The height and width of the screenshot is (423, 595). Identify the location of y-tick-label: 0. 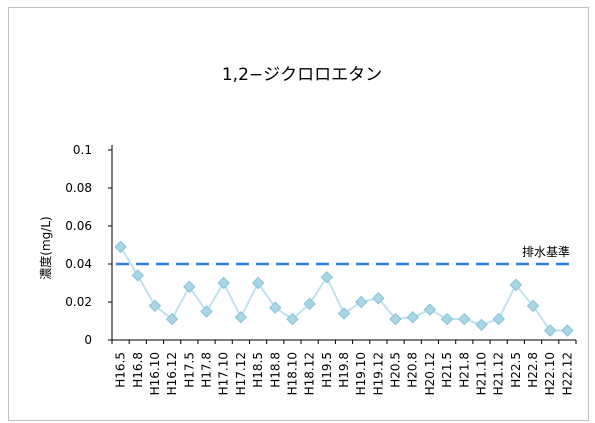
(88, 340).